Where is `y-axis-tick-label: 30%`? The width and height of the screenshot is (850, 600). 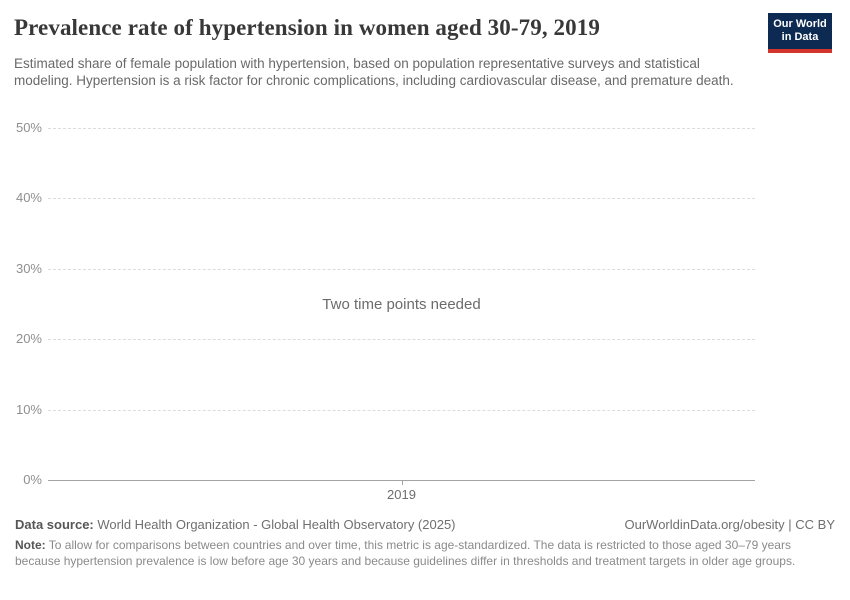
y-axis-tick-label: 30% is located at coordinates (28, 268).